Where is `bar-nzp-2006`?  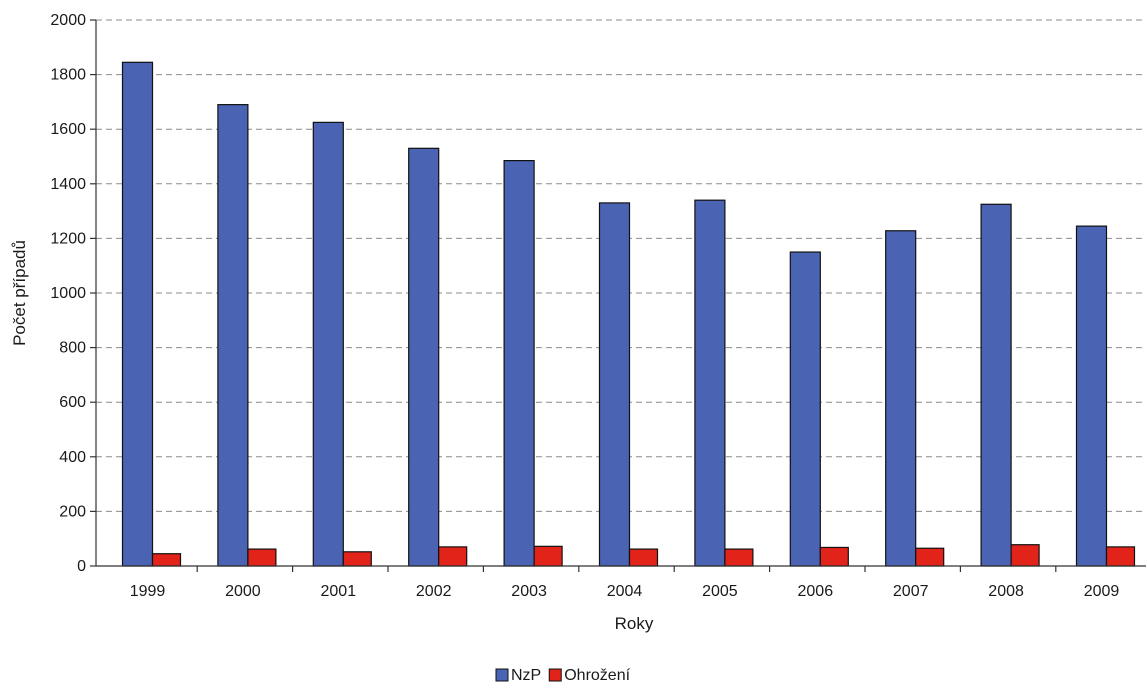 bar-nzp-2006 is located at coordinates (805, 409).